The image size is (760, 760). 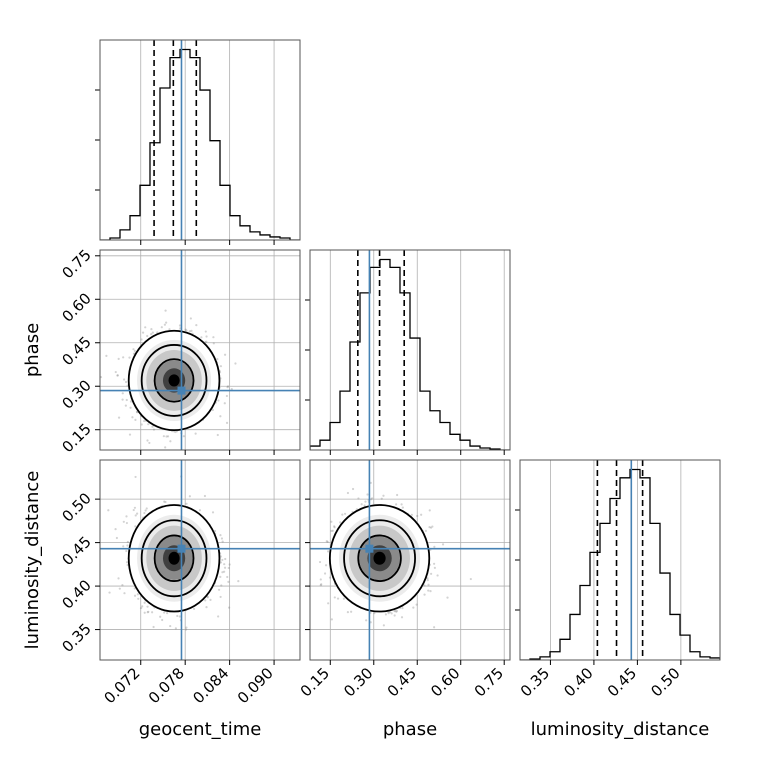 What do you see at coordinates (76, 551) in the screenshot?
I see `y-tick-label: 0.45` at bounding box center [76, 551].